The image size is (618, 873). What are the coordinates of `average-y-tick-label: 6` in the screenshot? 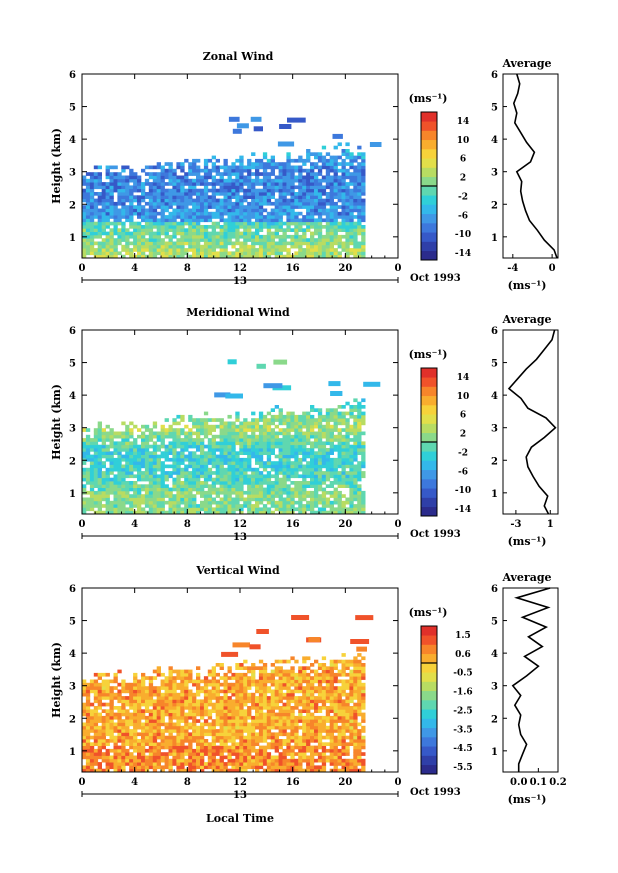 It's located at (494, 75).